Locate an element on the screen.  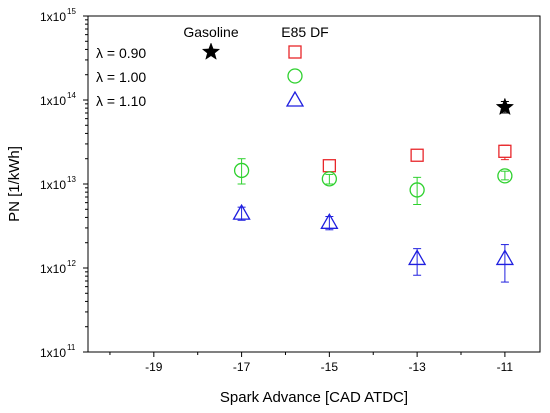
x-tick-label: -11 is located at coordinates (505, 367).